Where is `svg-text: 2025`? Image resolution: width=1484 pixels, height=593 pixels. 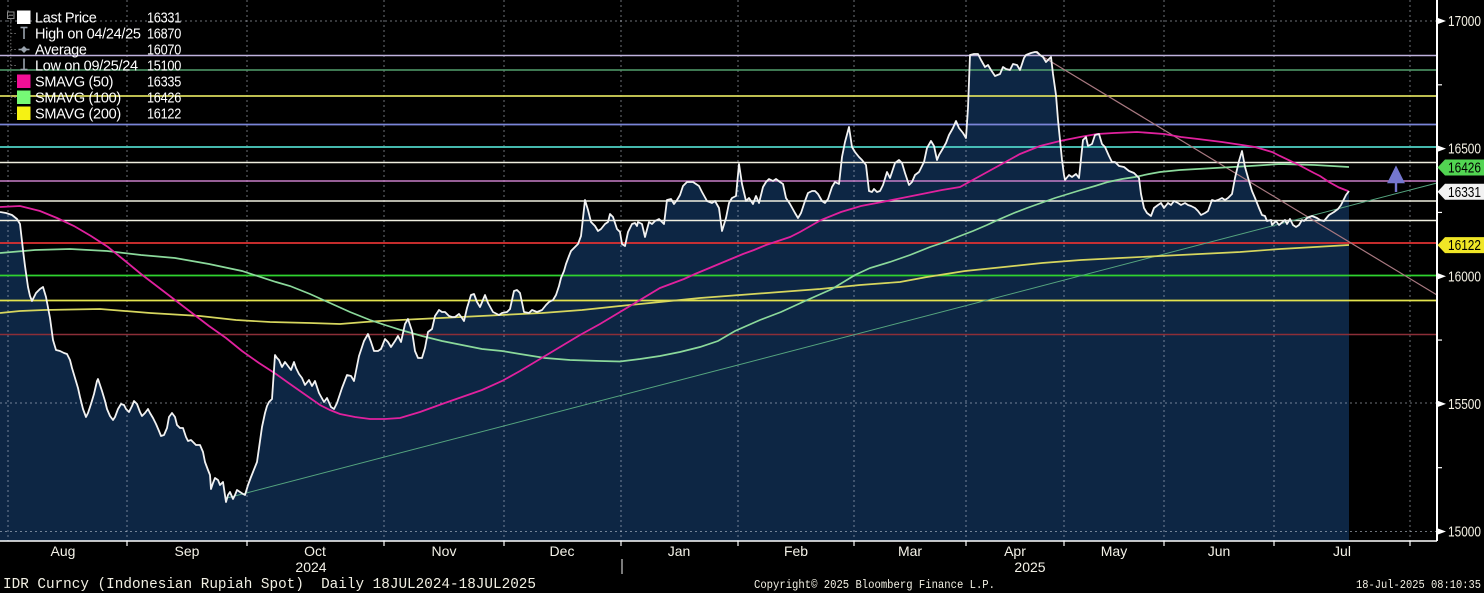
svg-text: 2025 is located at coordinates (1029, 567).